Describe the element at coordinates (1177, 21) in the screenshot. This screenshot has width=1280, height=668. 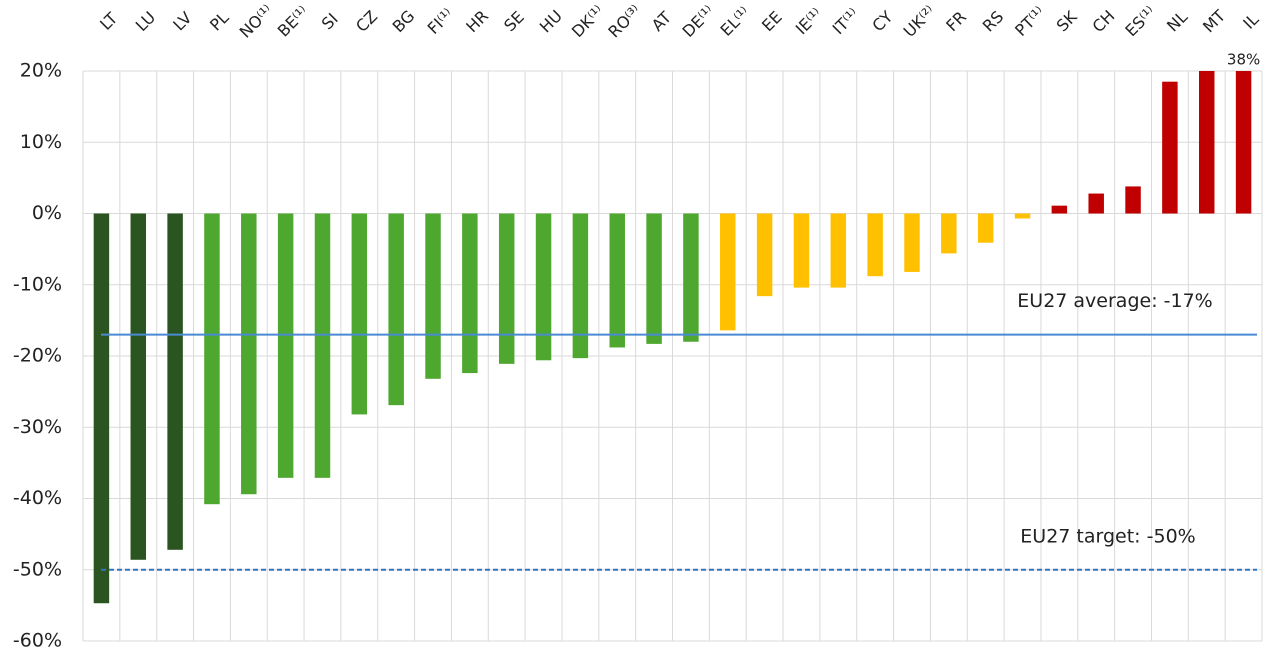
I see `x-tick-label: NL` at that location.